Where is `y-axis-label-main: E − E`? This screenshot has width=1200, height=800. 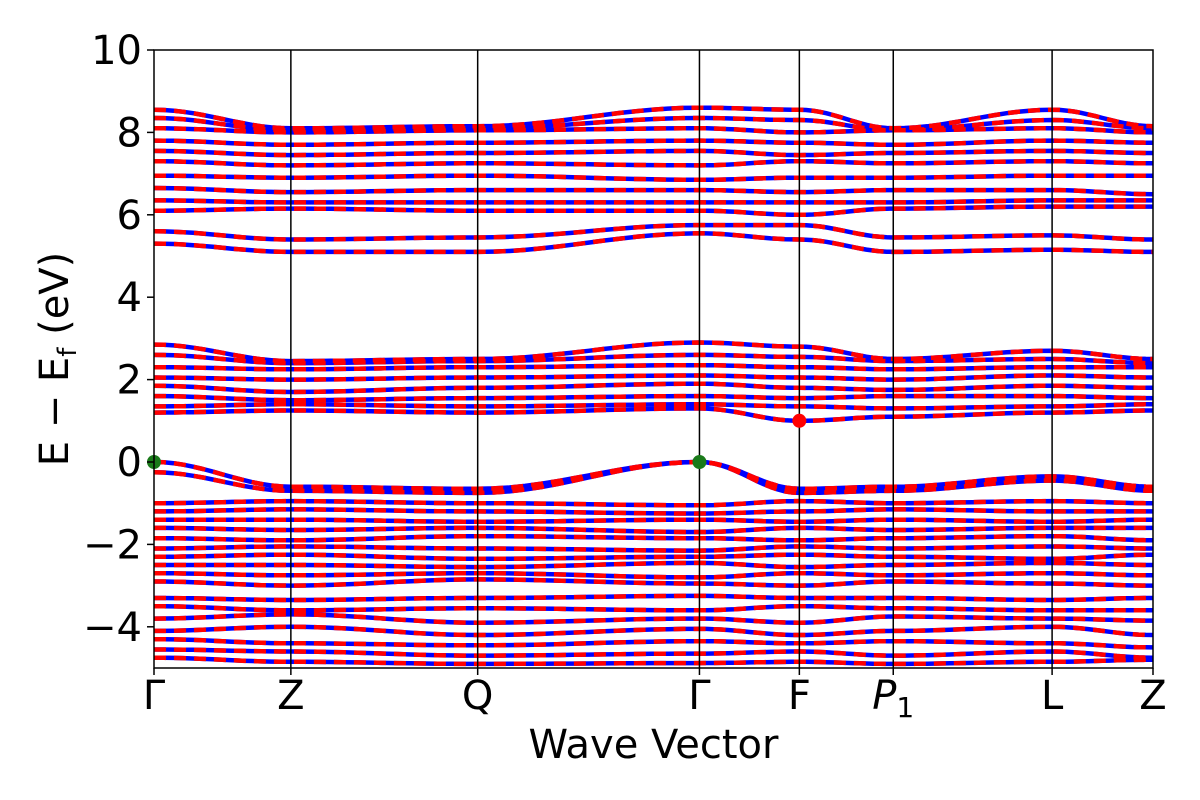
y-axis-label-main: E − E is located at coordinates (55, 412).